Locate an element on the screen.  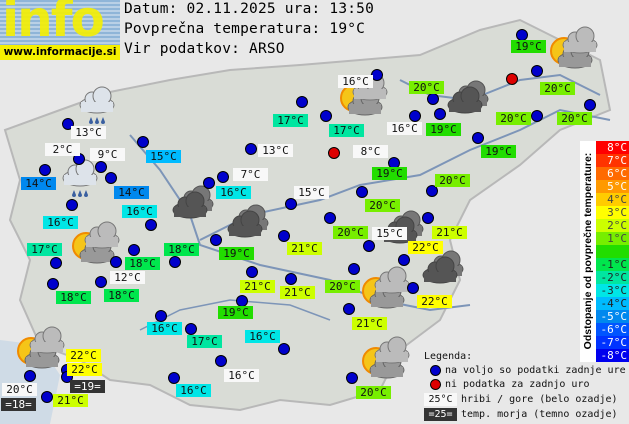
station-temperature-label: 8°C is located at coordinates (370, 151).